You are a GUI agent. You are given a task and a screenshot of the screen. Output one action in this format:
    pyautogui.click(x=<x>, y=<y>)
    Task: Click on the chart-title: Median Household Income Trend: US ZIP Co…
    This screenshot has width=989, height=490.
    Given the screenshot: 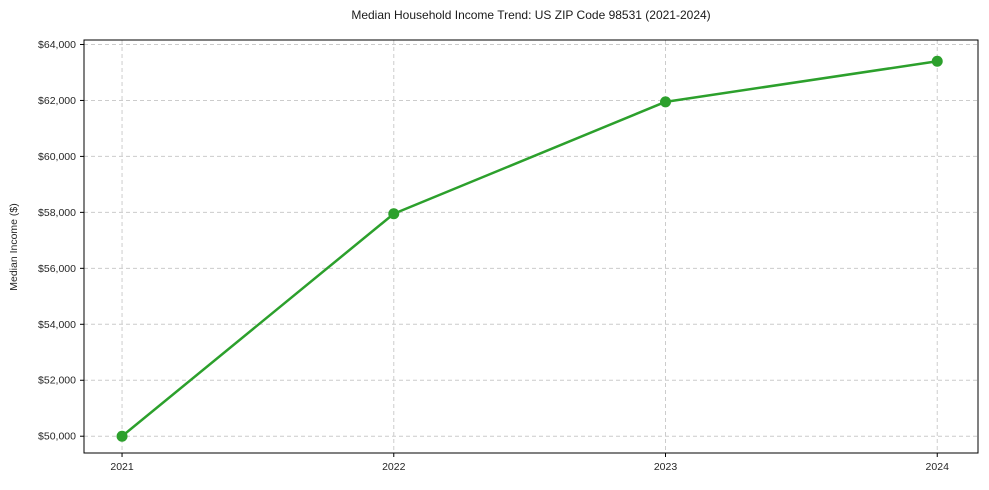 What is the action you would take?
    pyautogui.click(x=531, y=15)
    